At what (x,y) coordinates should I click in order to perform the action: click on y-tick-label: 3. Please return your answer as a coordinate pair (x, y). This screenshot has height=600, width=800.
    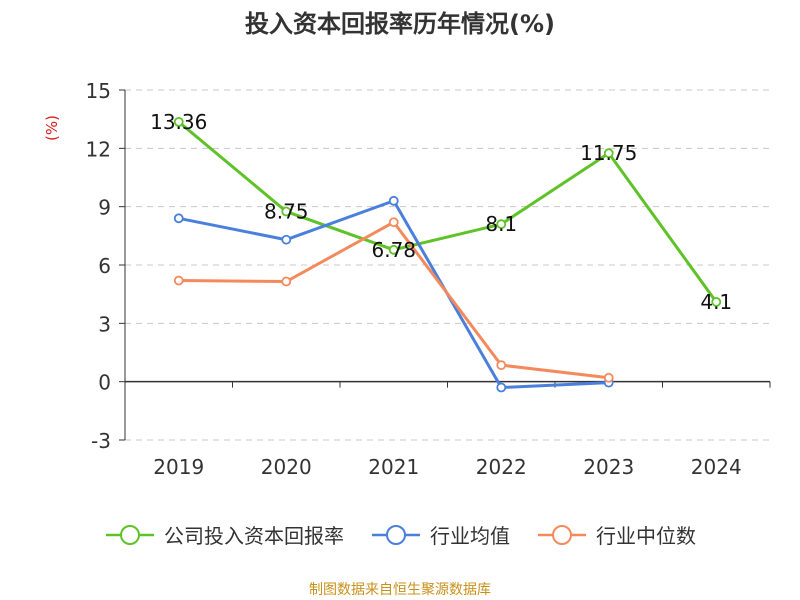
    Looking at the image, I should click on (104, 324).